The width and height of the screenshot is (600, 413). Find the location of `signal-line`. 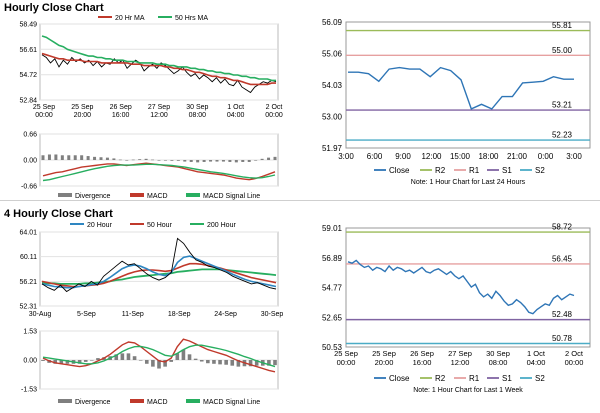

signal-line is located at coordinates (159, 172).